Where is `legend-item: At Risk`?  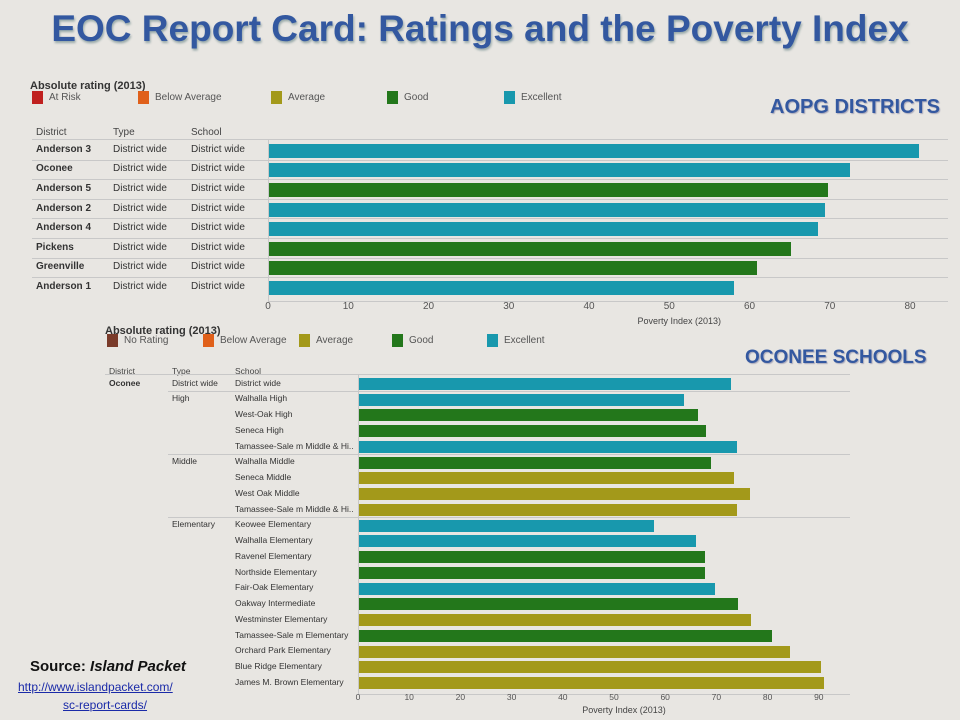
legend-item: At Risk is located at coordinates (56, 97).